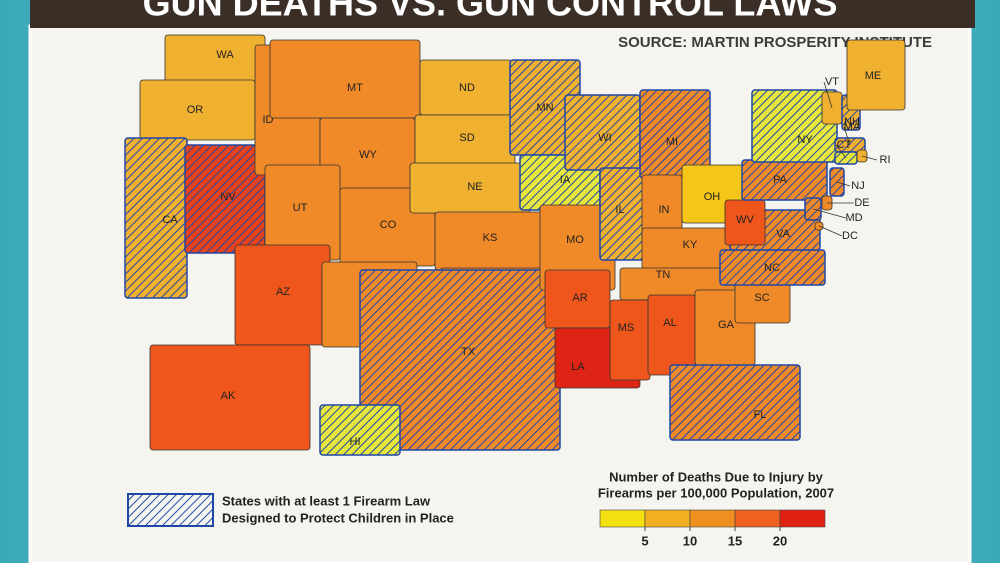  Describe the element at coordinates (467, 88) in the screenshot. I see `state-label: ND` at that location.